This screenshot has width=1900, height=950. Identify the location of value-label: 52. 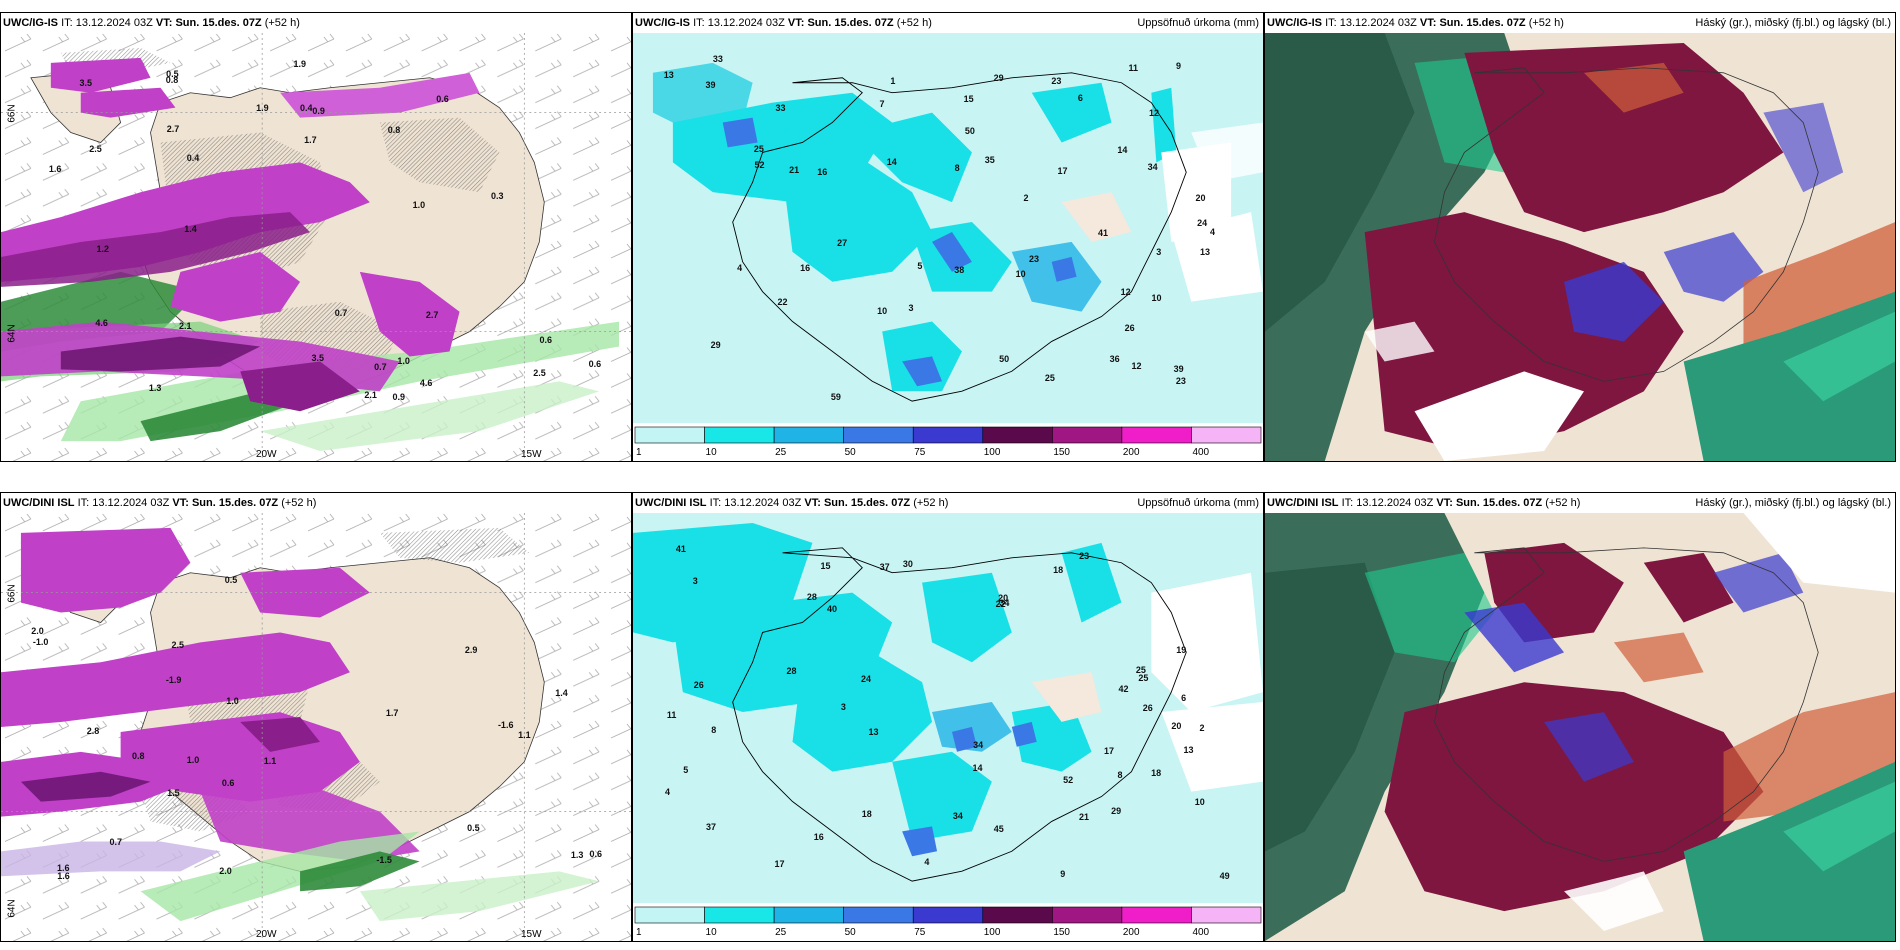
(759, 165).